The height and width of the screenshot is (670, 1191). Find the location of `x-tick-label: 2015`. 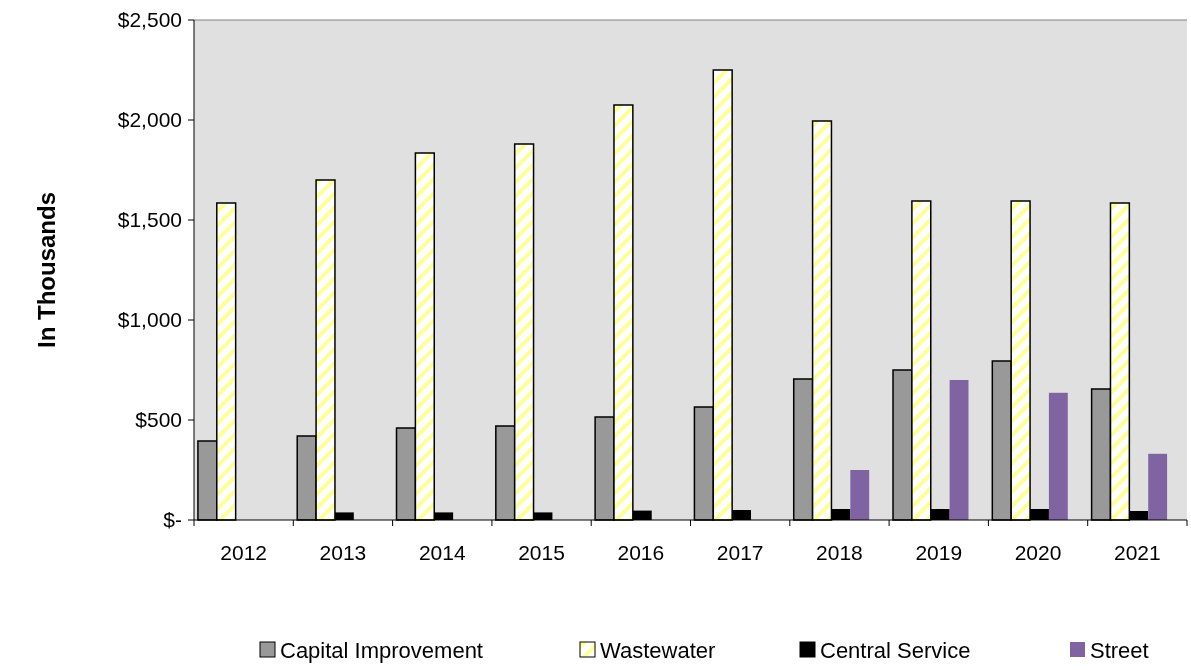

x-tick-label: 2015 is located at coordinates (541, 552).